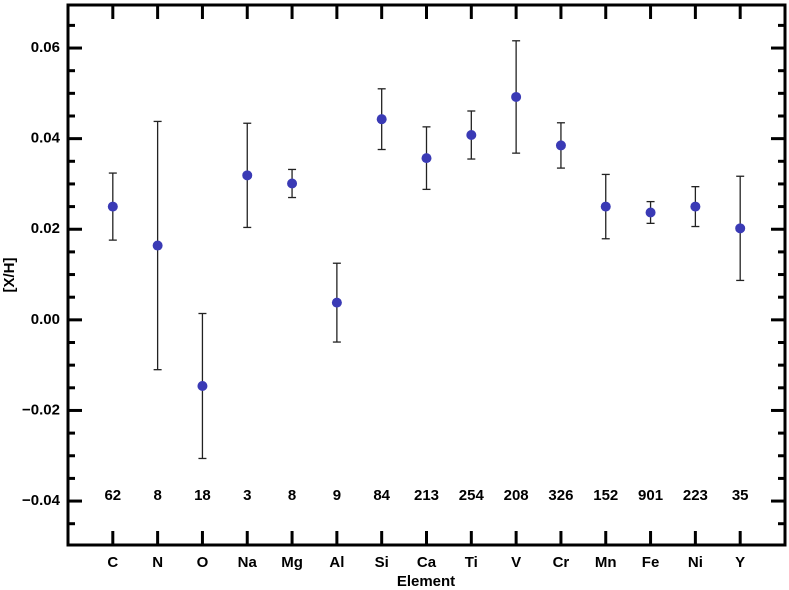 The width and height of the screenshot is (789, 590). I want to click on x-tick-label: Y, so click(740, 562).